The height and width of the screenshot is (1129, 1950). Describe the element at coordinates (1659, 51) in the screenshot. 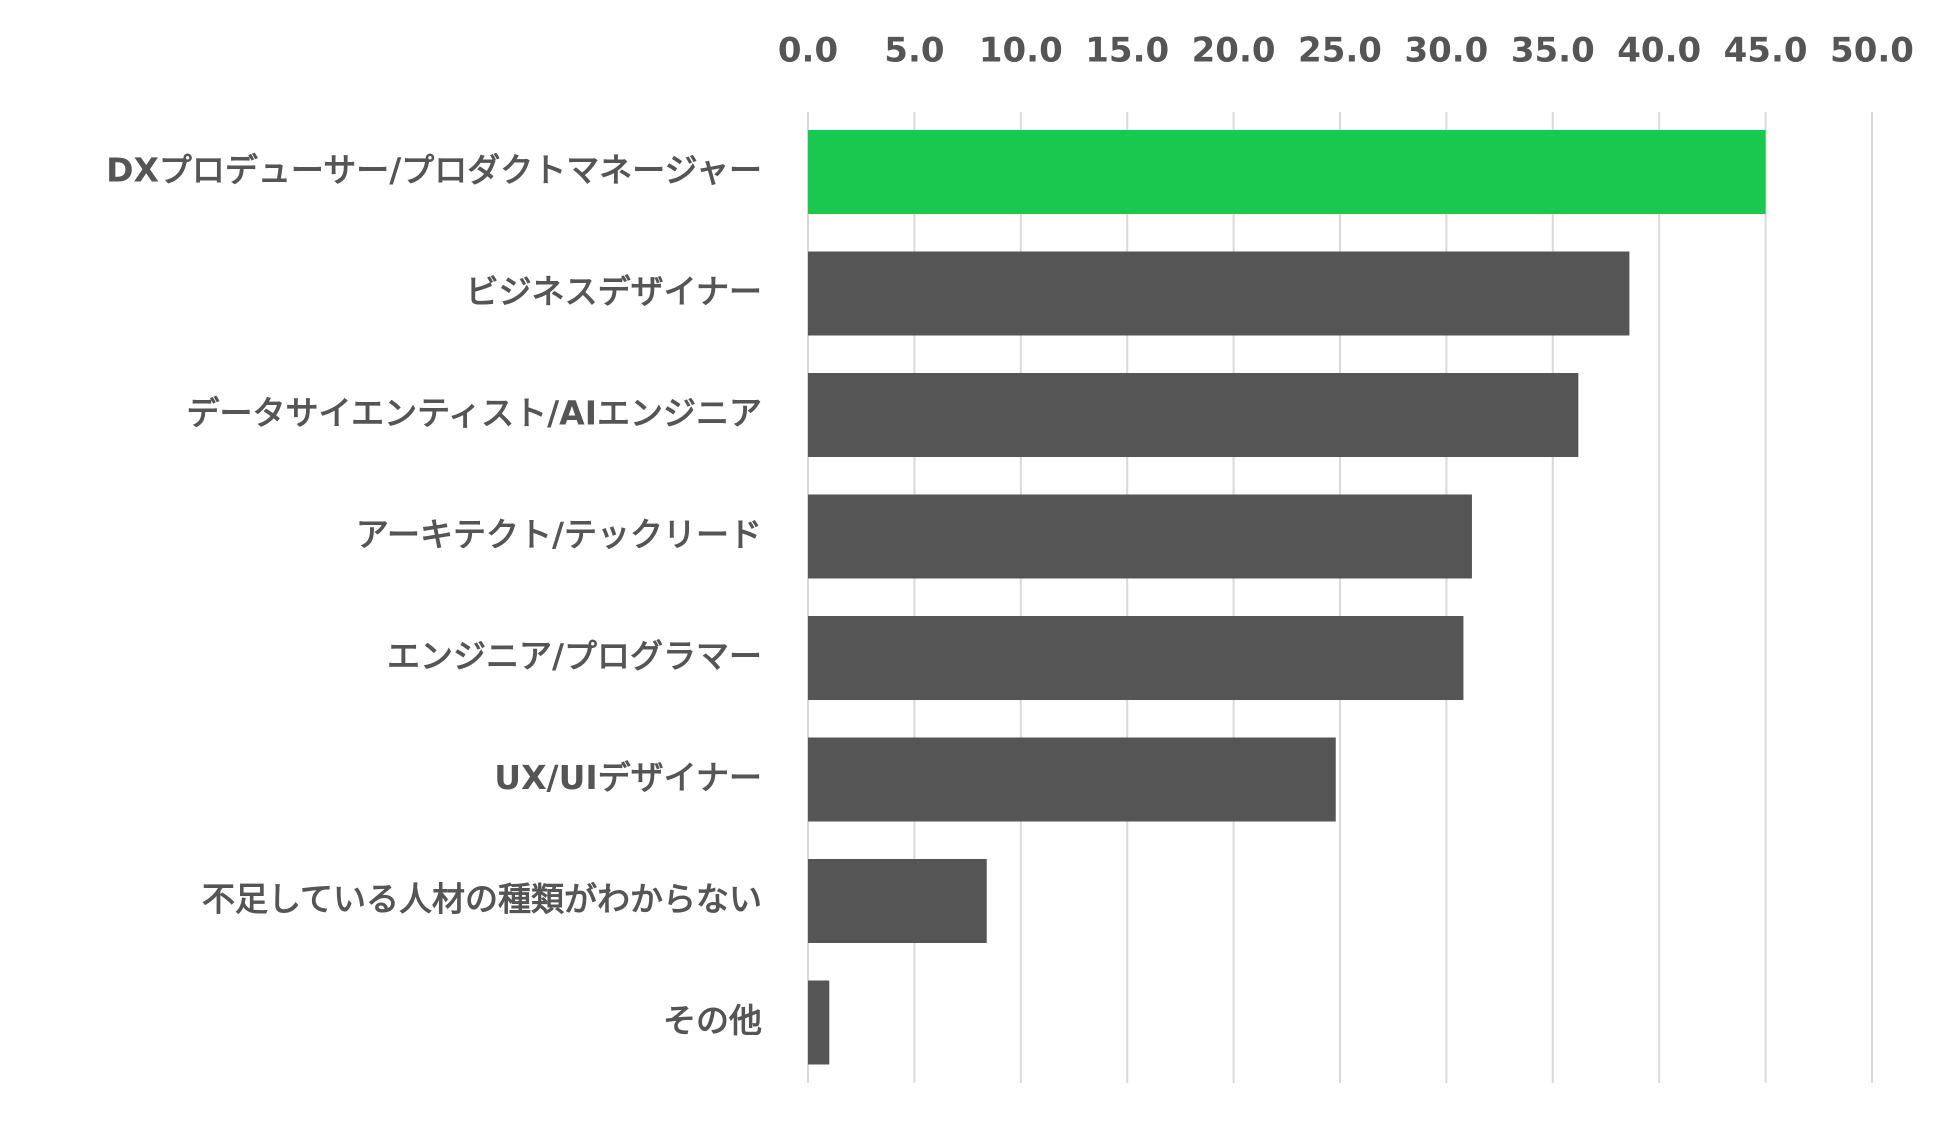

I see `x-tick-label: 40.0` at that location.